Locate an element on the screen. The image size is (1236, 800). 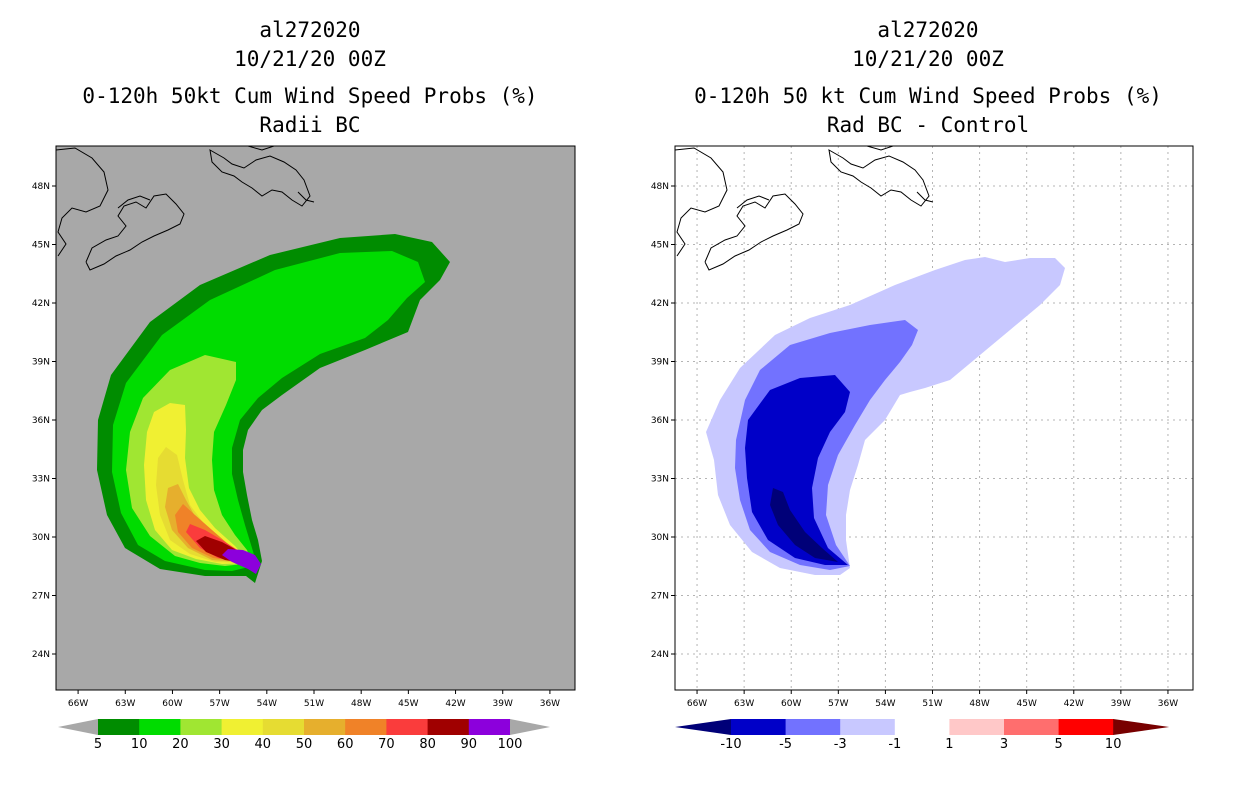
right-storm-id: al272020 is located at coordinates (928, 30).